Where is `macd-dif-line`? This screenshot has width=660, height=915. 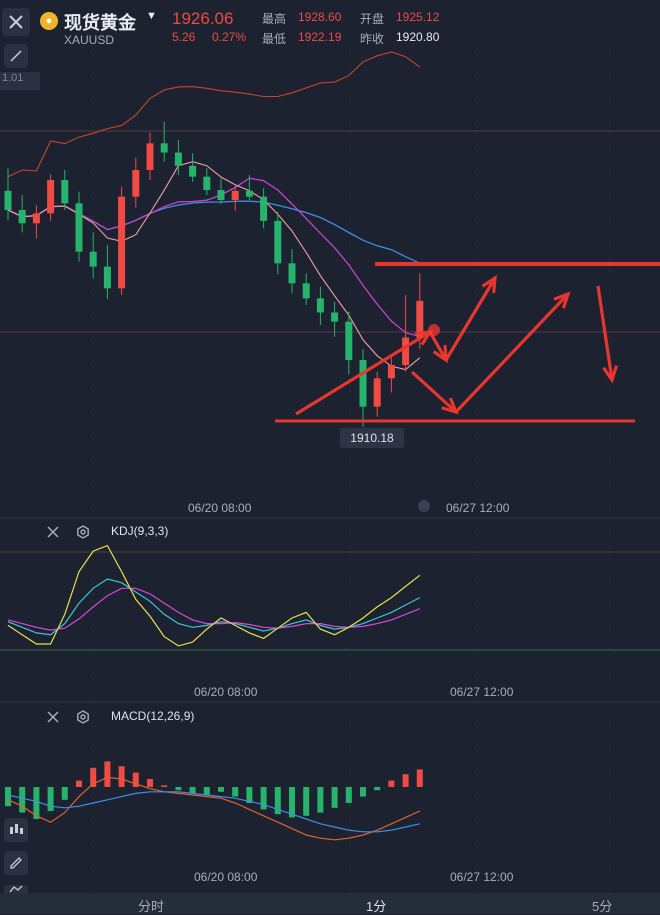
macd-dif-line is located at coordinates (214, 808).